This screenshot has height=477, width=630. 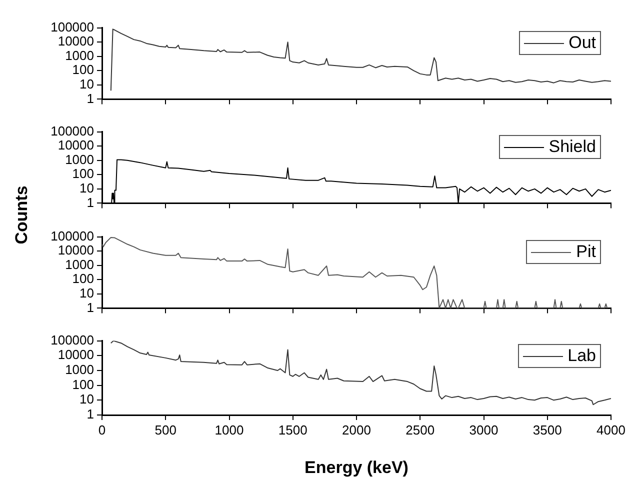 I want to click on x-tick-label: 2500, so click(x=420, y=430).